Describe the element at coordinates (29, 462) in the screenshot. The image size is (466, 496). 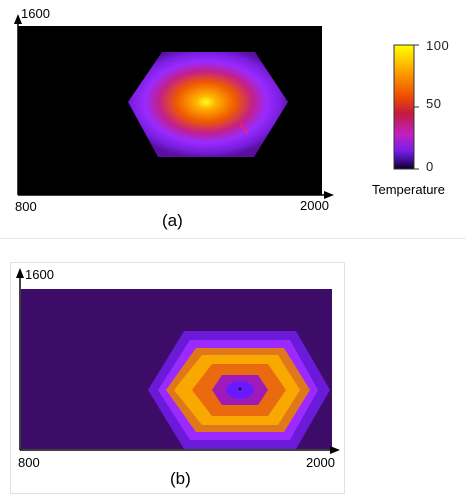
I see `x-tick-label-b-min: 800` at that location.